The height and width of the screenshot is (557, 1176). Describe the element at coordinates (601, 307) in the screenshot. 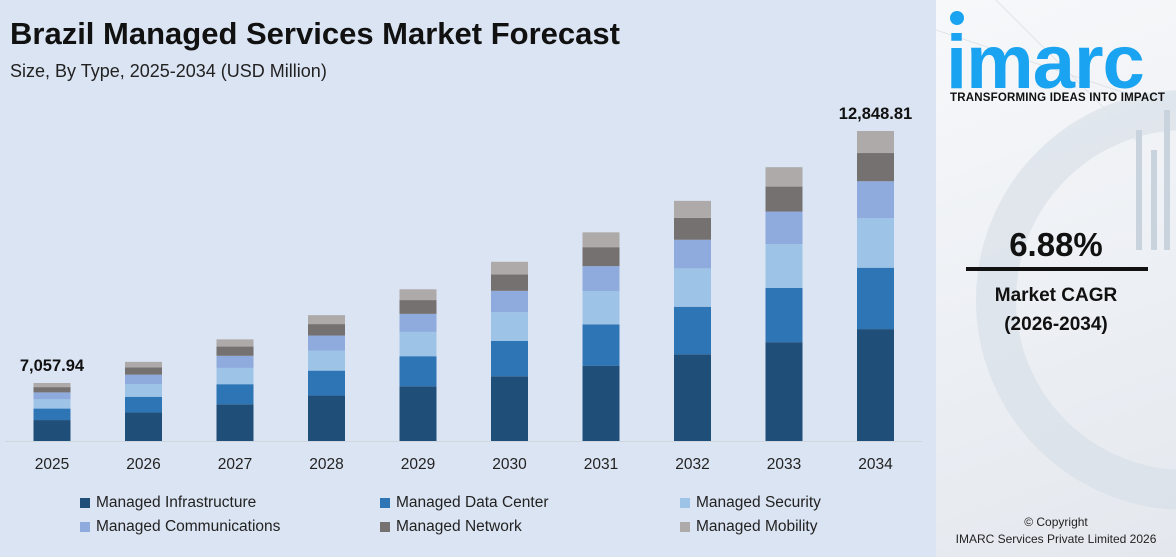

I see `bar-segment-2031-managed-security` at that location.